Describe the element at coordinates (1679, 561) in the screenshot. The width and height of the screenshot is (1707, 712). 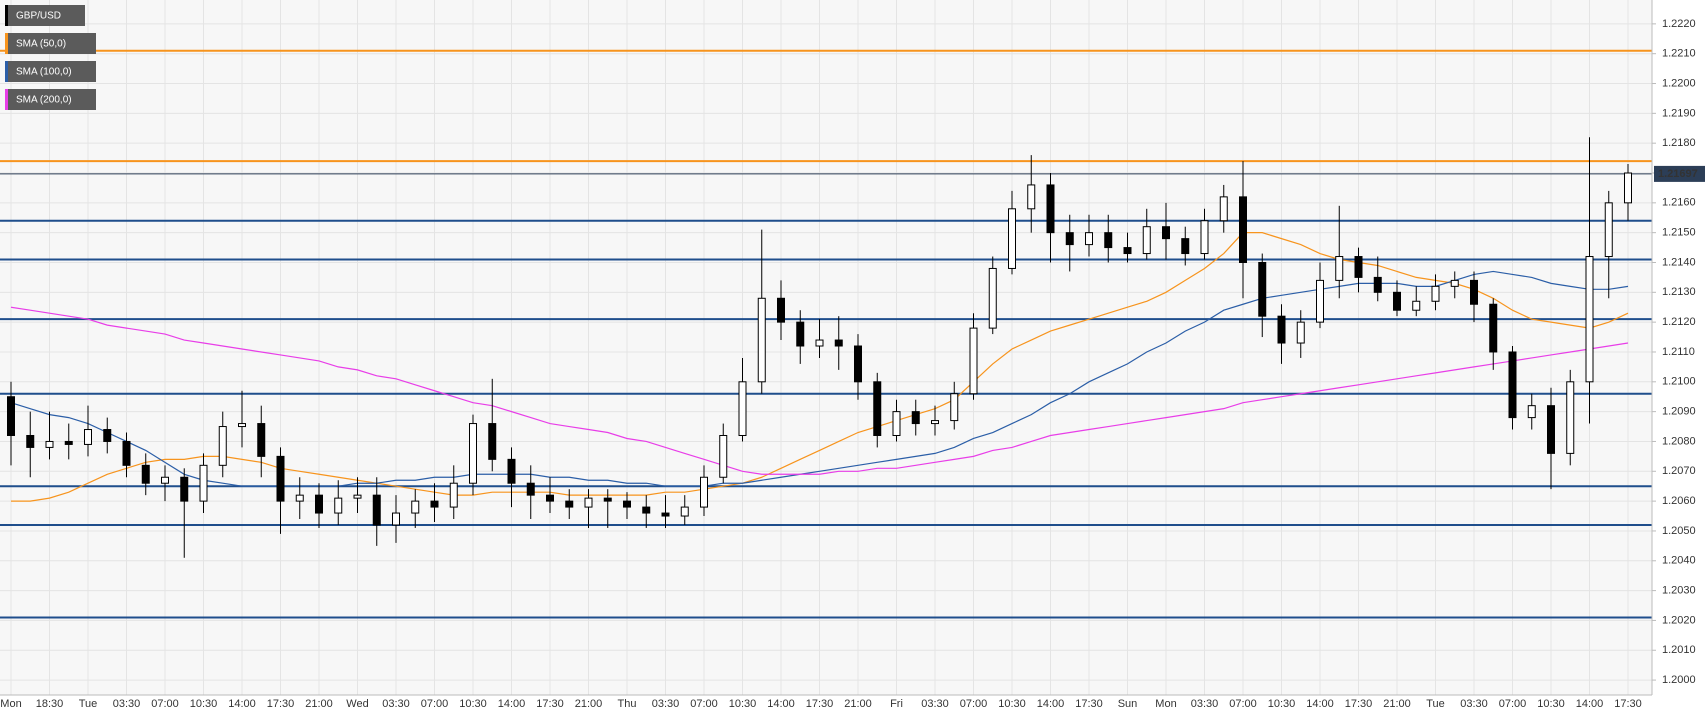
I see `y-tick-label: 1.2040` at that location.